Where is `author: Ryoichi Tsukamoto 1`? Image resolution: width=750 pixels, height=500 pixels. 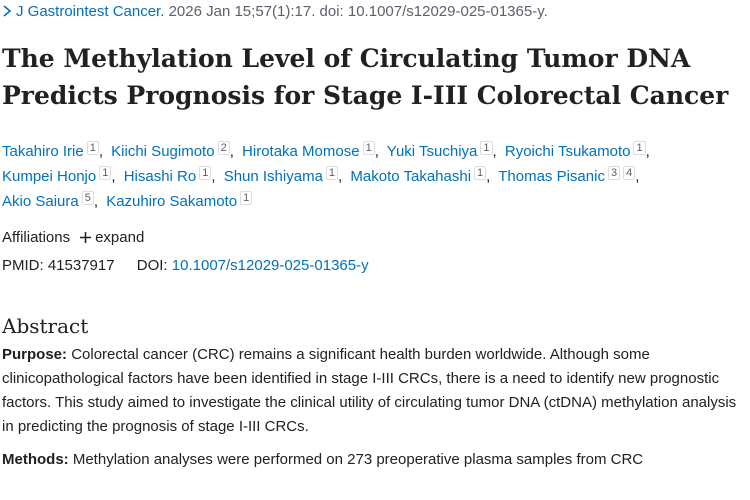
author: Ryoichi Tsukamoto 1 is located at coordinates (579, 150).